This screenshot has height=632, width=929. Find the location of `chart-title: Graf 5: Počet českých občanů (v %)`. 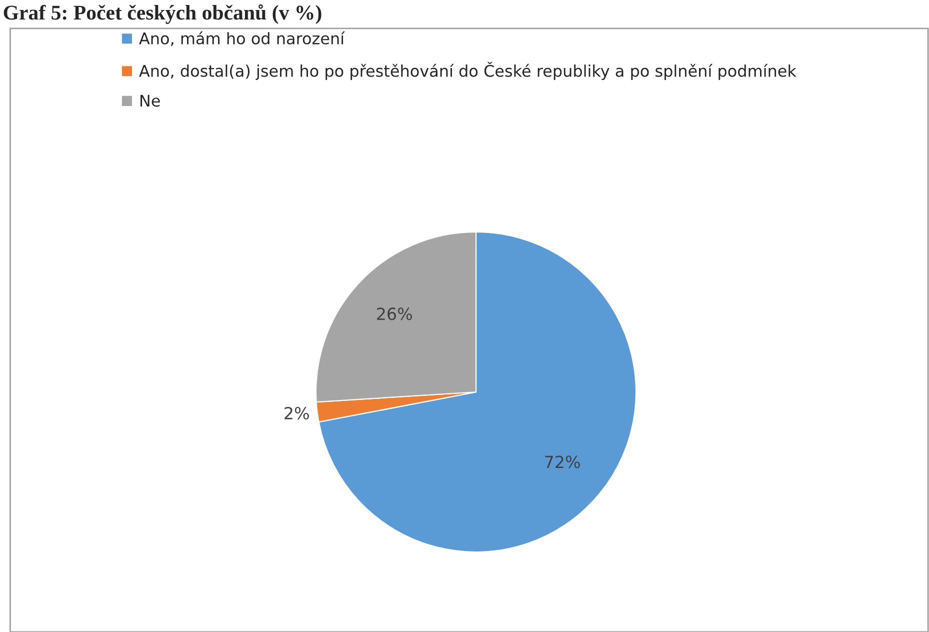

chart-title: Graf 5: Počet českých občanů (v %) is located at coordinates (163, 14).